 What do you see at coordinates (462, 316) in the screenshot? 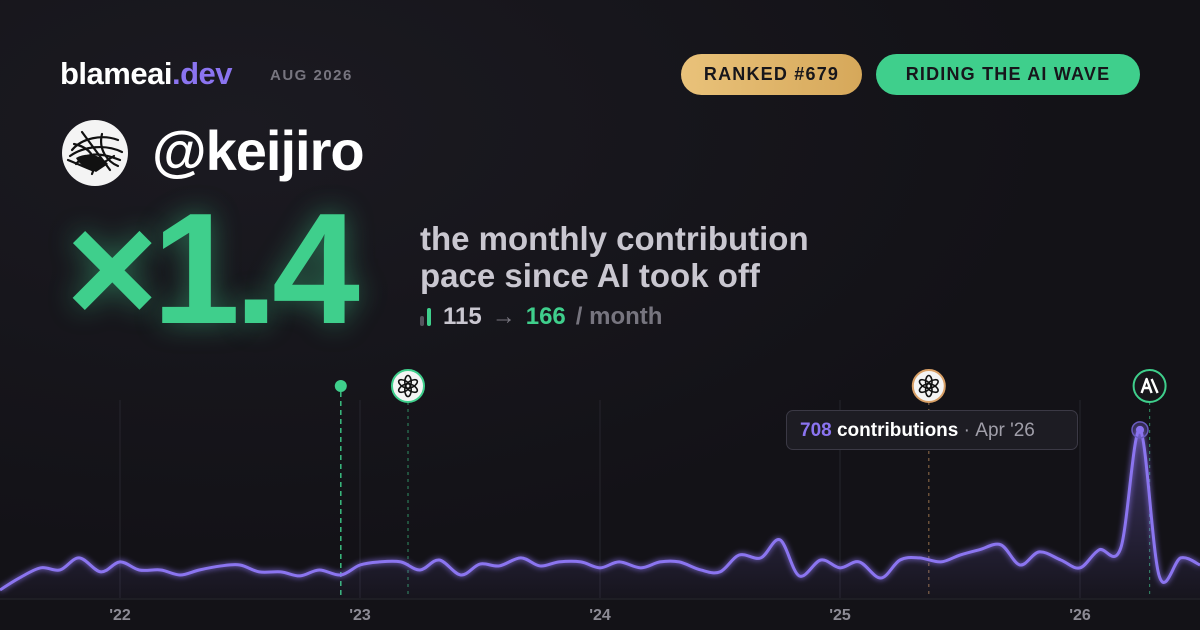
I see `pace-before: 115` at bounding box center [462, 316].